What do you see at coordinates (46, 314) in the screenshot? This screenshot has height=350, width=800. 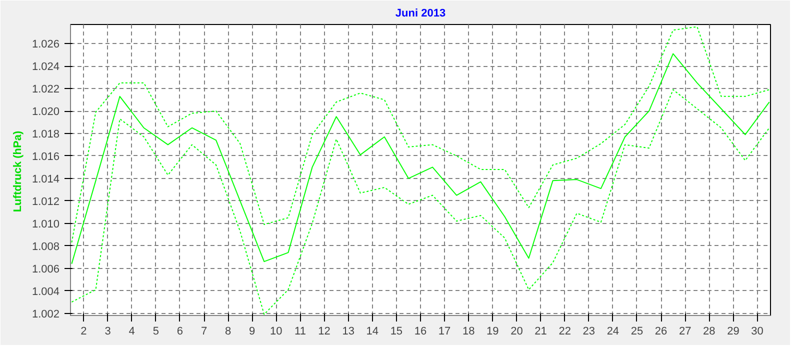 I see `y-tick-label: 1.002` at bounding box center [46, 314].